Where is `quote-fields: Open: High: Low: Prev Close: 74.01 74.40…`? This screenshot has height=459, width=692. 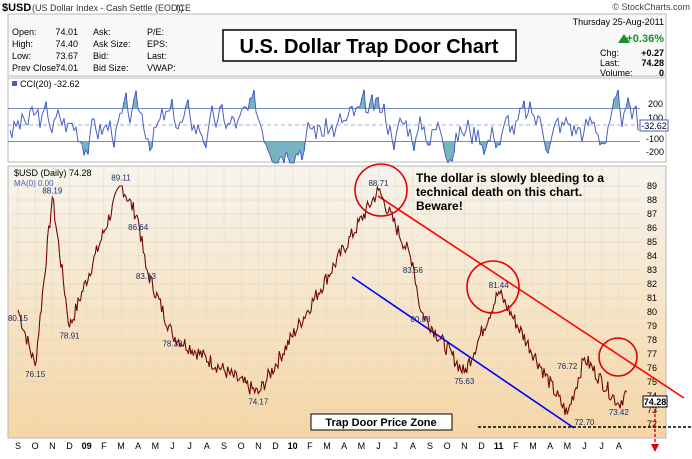
quote-fields: Open: High: Low: Prev Close: 74.01 74.40… is located at coordinates (94, 50).